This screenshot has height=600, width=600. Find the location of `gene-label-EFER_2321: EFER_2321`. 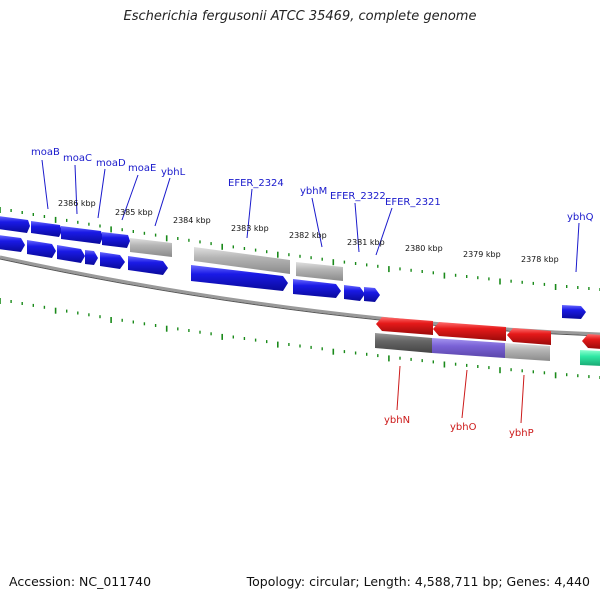

gene-label-EFER_2321: EFER_2321 is located at coordinates (413, 202).